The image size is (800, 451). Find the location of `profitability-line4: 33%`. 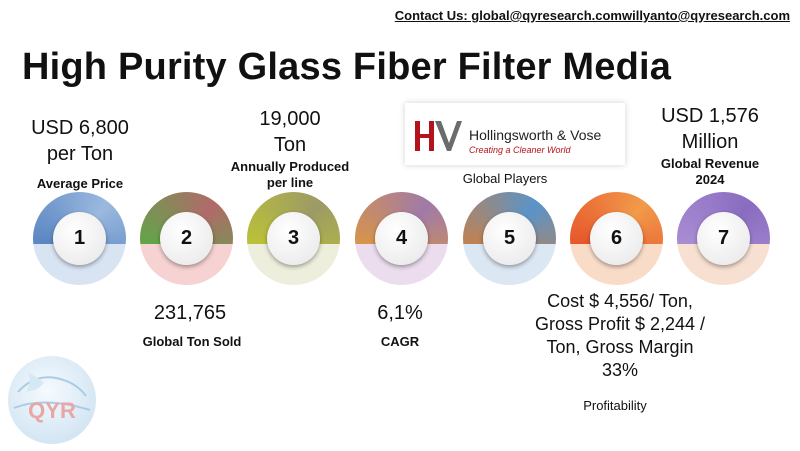

profitability-line4: 33% is located at coordinates (620, 370).